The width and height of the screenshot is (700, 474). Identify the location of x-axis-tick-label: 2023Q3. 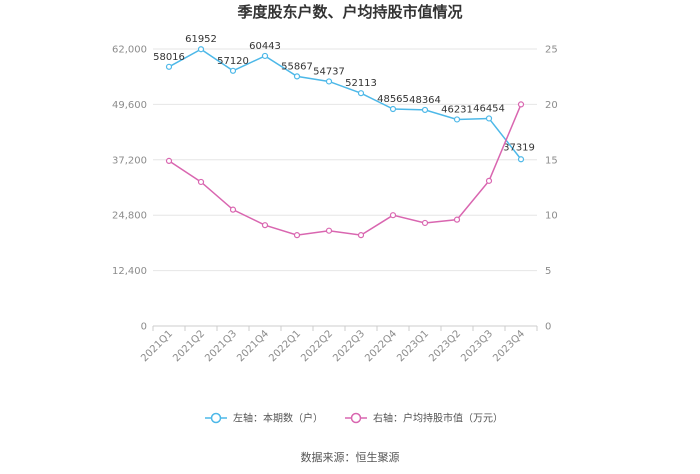
(477, 346).